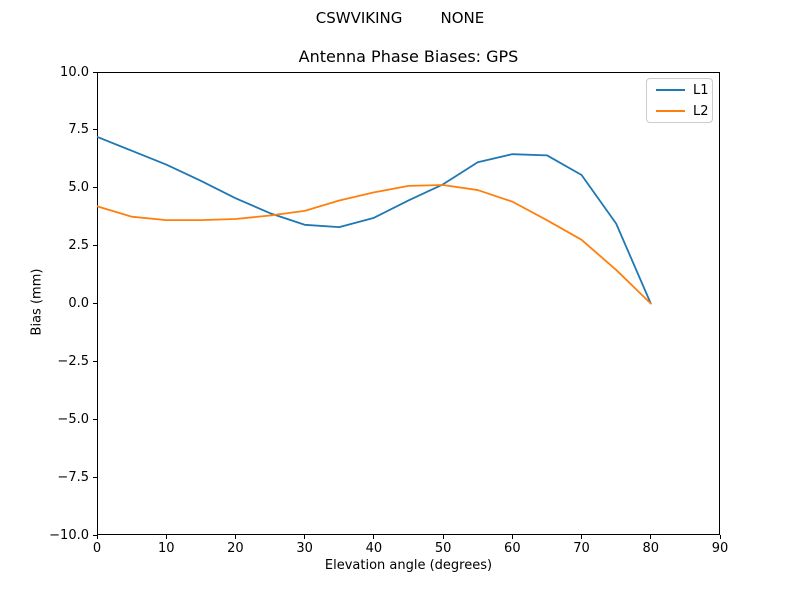 Image resolution: width=800 pixels, height=600 pixels. I want to click on x-tick-label: 0, so click(97, 548).